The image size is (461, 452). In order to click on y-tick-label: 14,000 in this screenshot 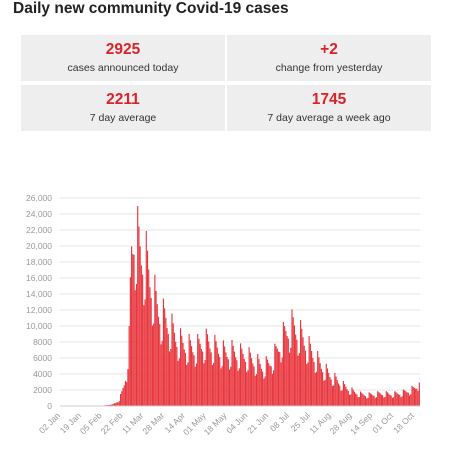, I will do `click(39, 294)`.